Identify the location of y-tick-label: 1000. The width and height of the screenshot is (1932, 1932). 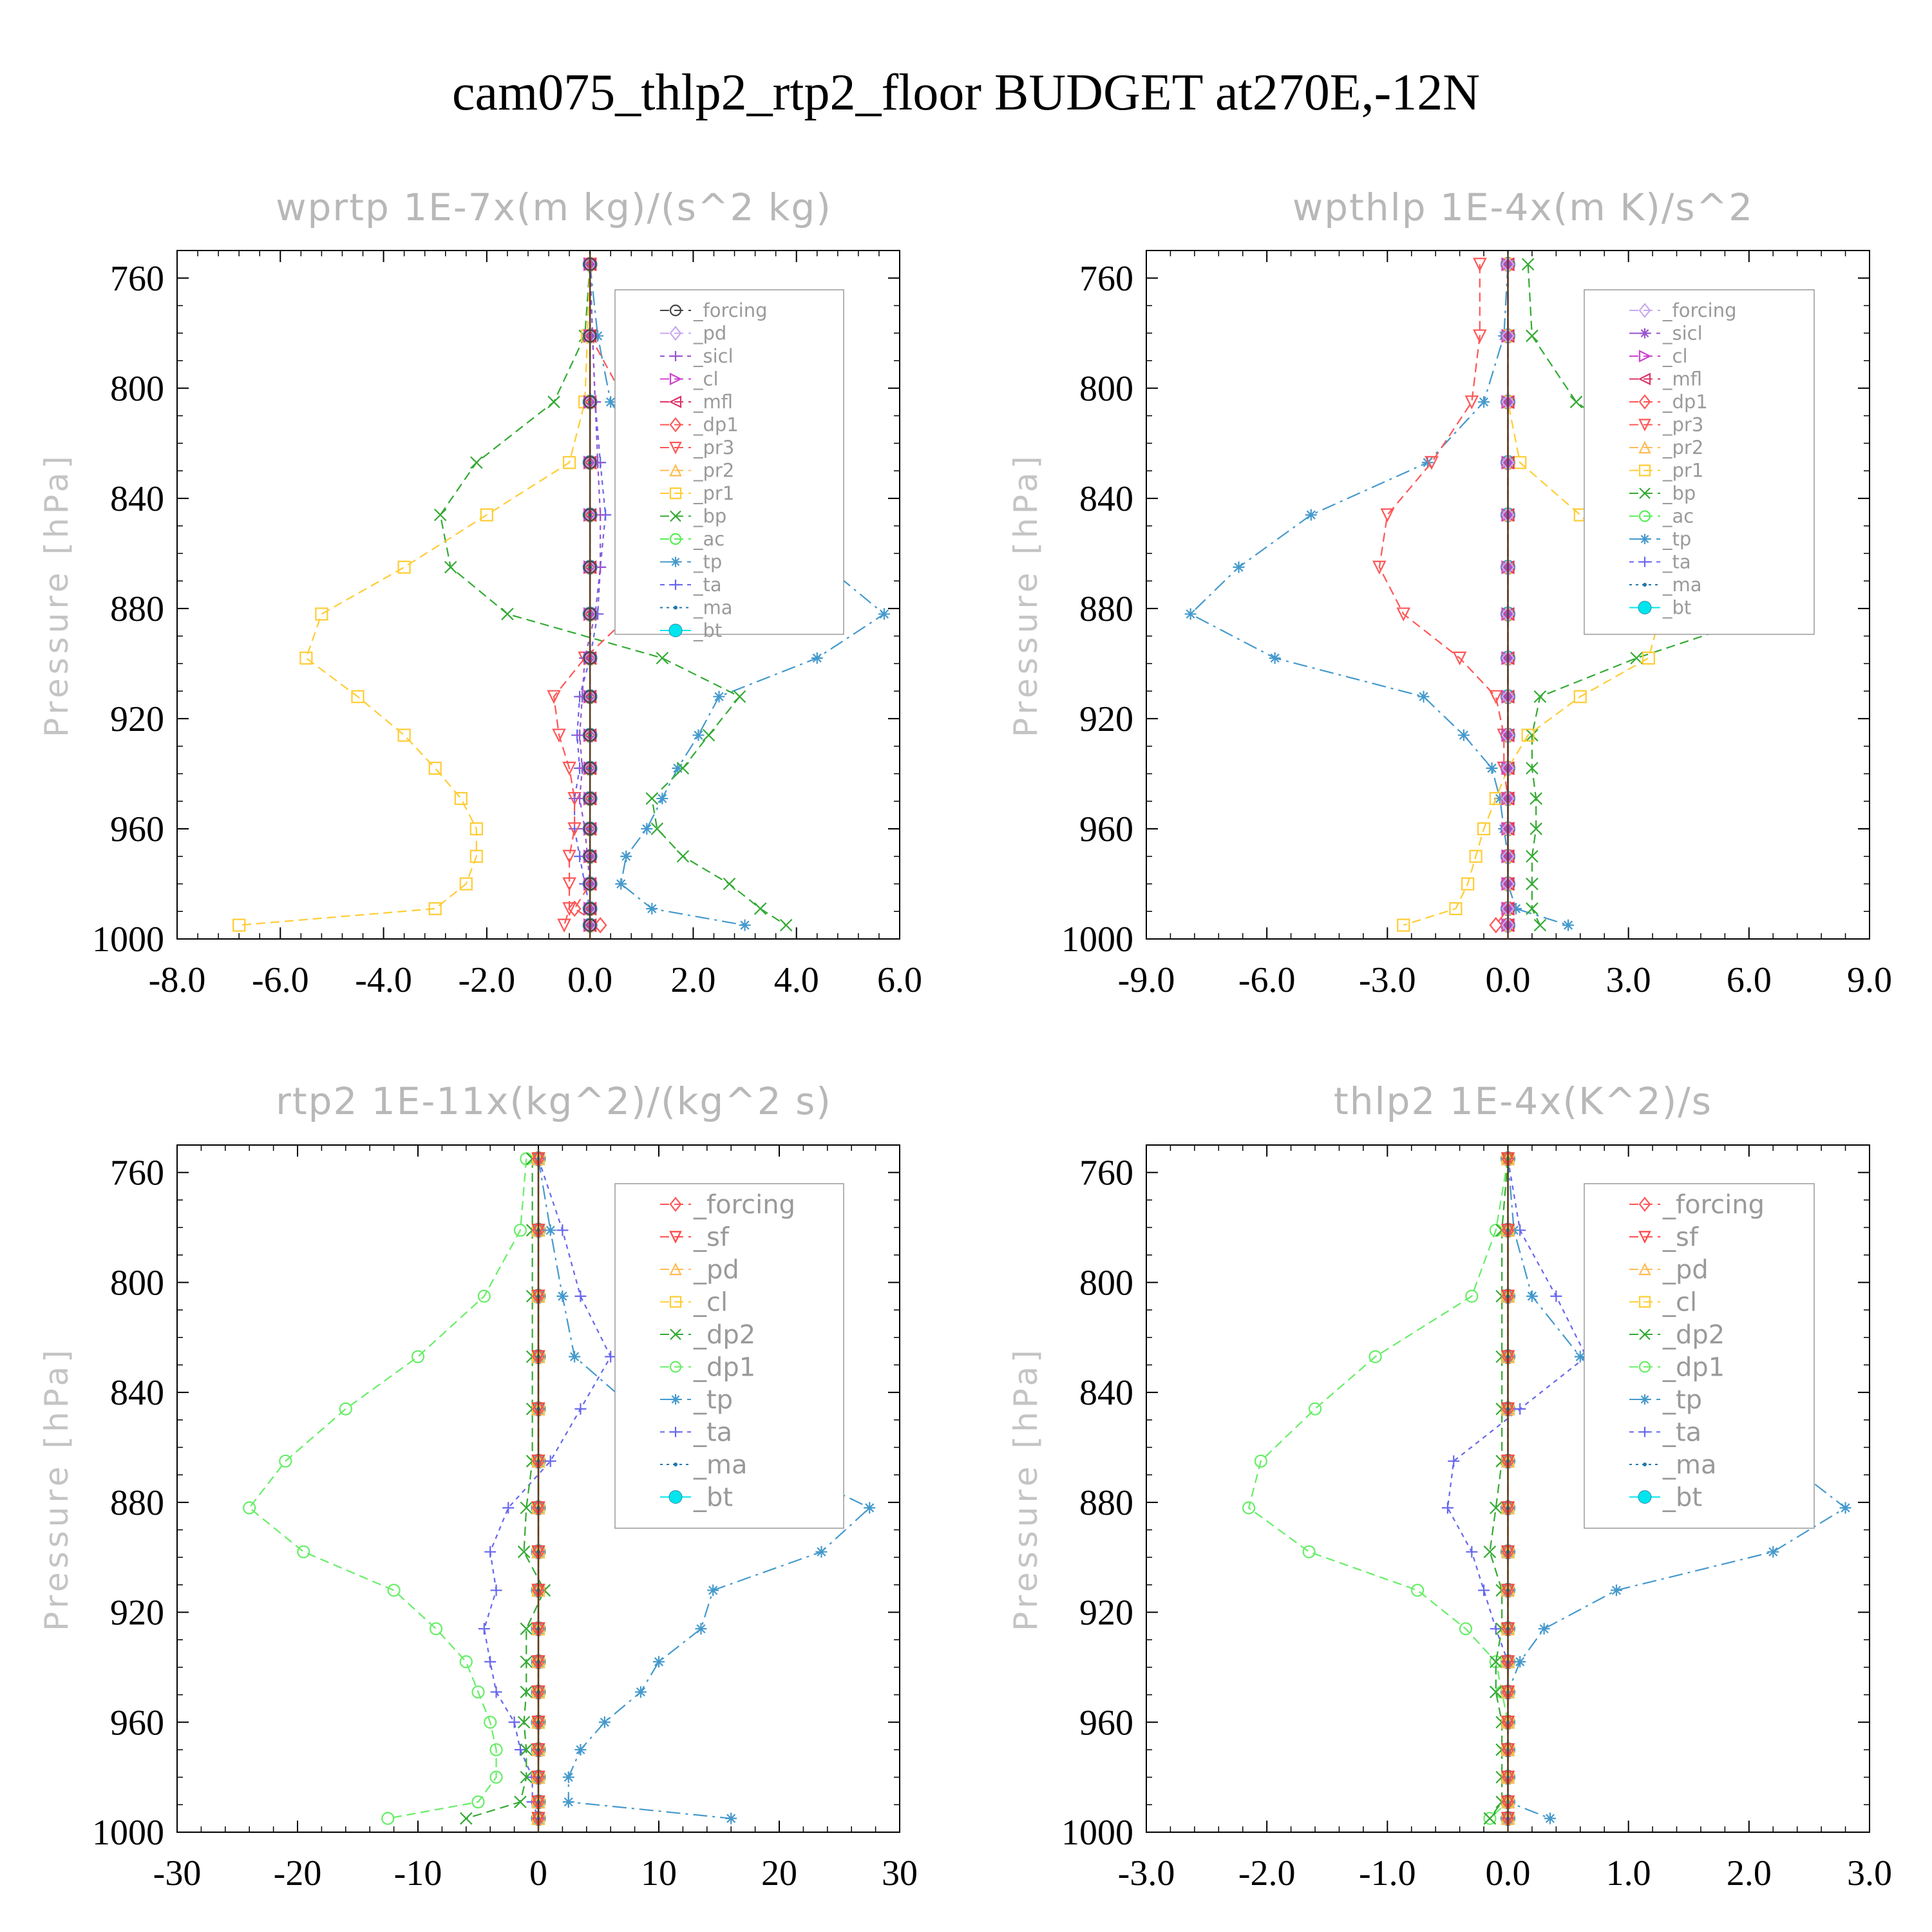
(128, 1833).